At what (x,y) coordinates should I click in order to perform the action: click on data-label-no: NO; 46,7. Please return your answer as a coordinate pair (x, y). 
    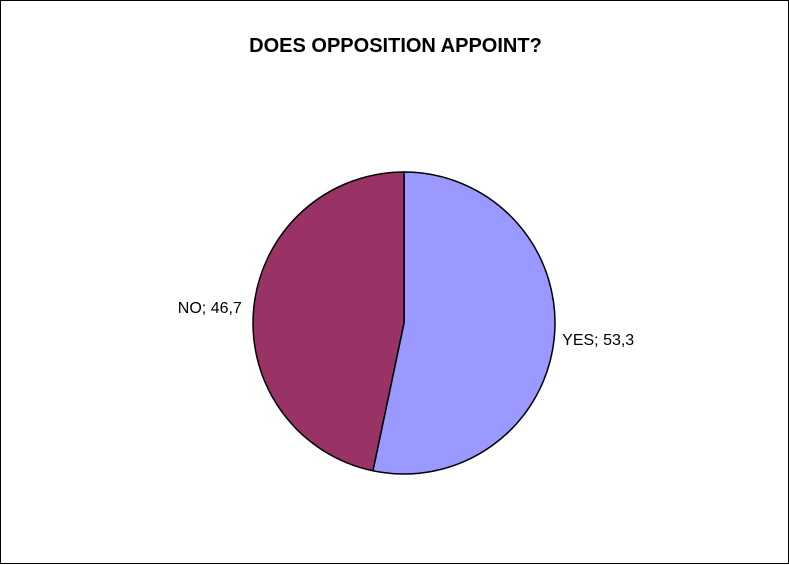
    Looking at the image, I should click on (210, 308).